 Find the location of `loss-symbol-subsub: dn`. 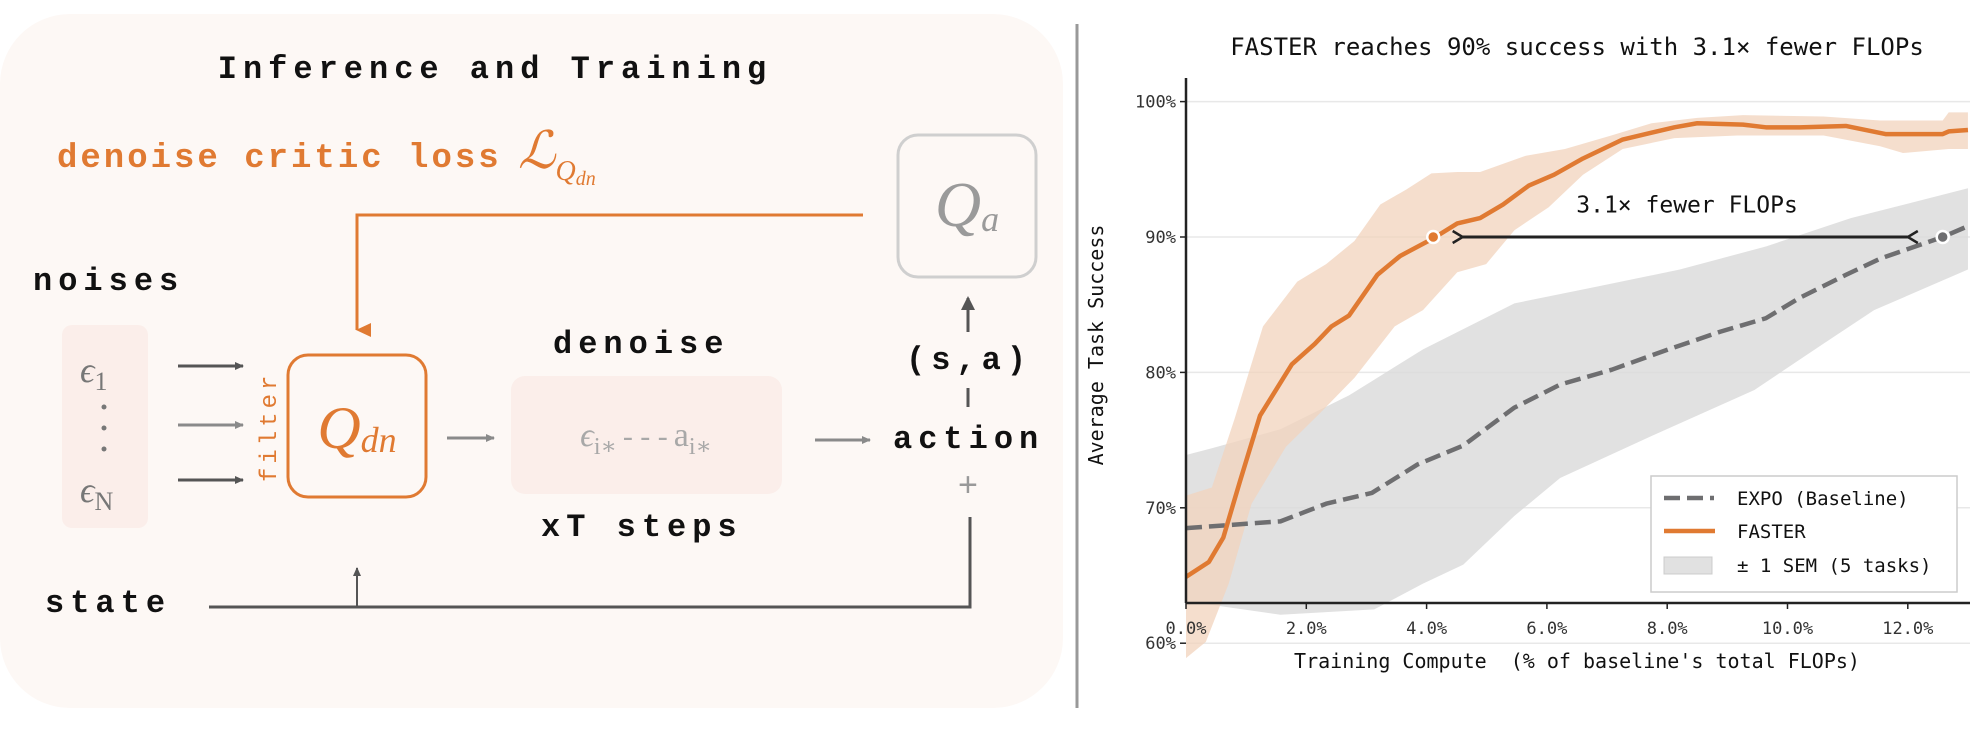

loss-symbol-subsub: dn is located at coordinates (586, 179).